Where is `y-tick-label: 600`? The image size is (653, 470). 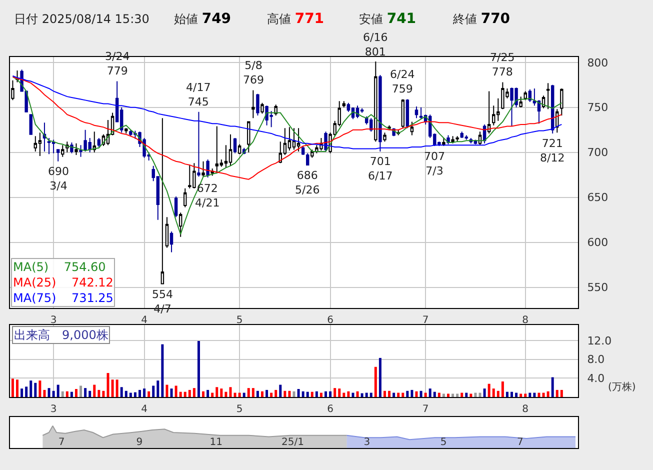 y-tick-label: 600 is located at coordinates (597, 243).